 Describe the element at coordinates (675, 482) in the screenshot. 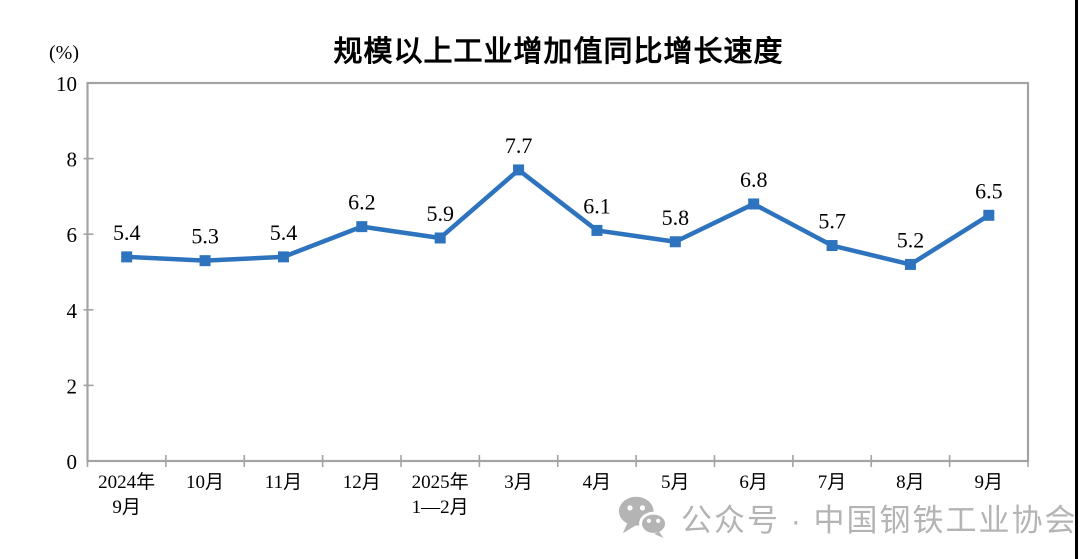

I see `x-category-label: 5月` at that location.